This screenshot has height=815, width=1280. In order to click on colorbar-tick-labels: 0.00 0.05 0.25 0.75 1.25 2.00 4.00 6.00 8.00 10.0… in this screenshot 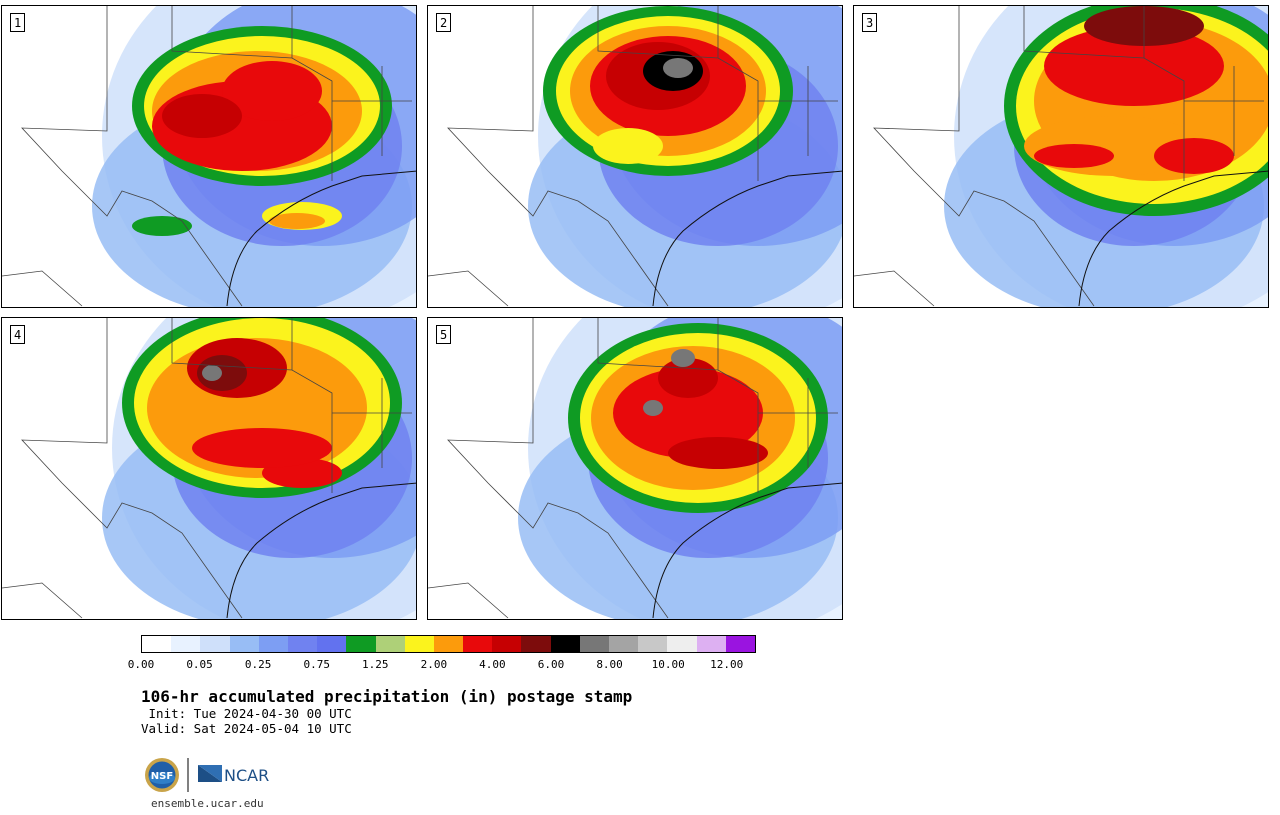, I will do `click(442, 665)`.